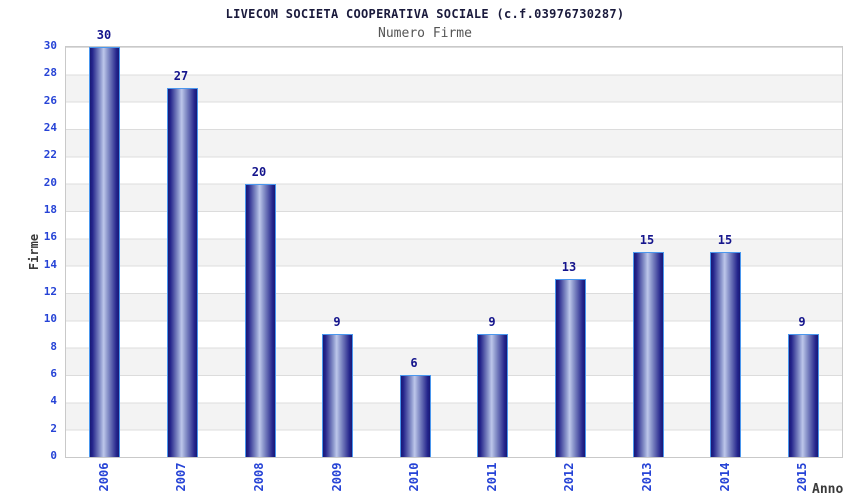 This screenshot has height=500, width=850. What do you see at coordinates (492, 477) in the screenshot?
I see `x-tick-label: 2011` at bounding box center [492, 477].